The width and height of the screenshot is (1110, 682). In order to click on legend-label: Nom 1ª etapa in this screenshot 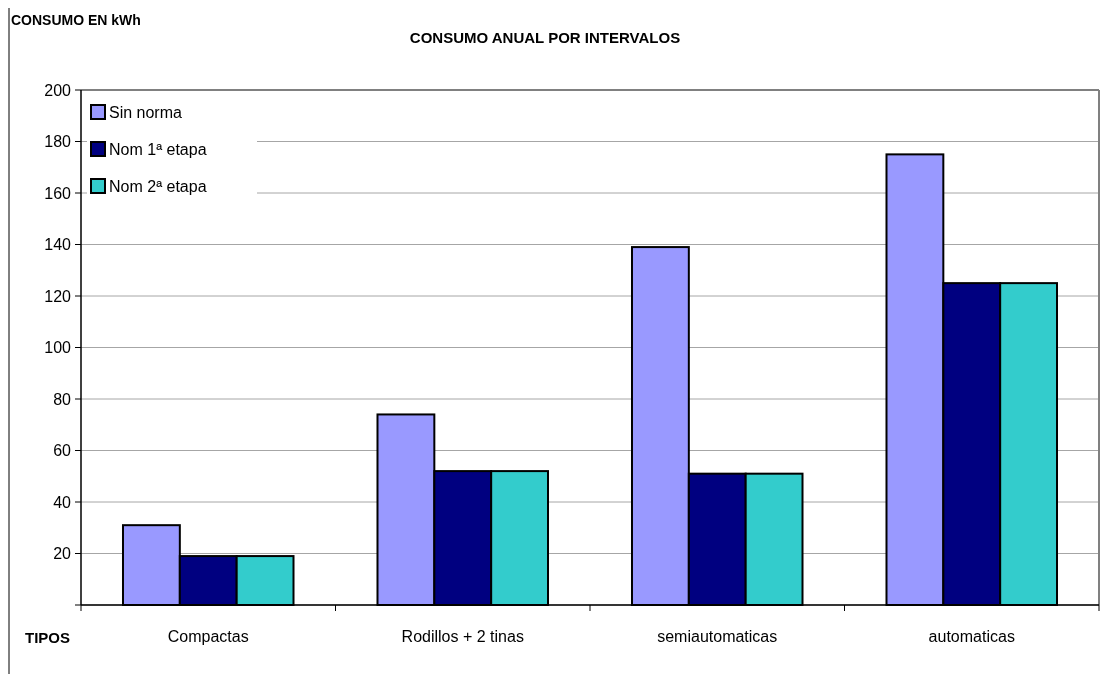, I will do `click(158, 149)`.